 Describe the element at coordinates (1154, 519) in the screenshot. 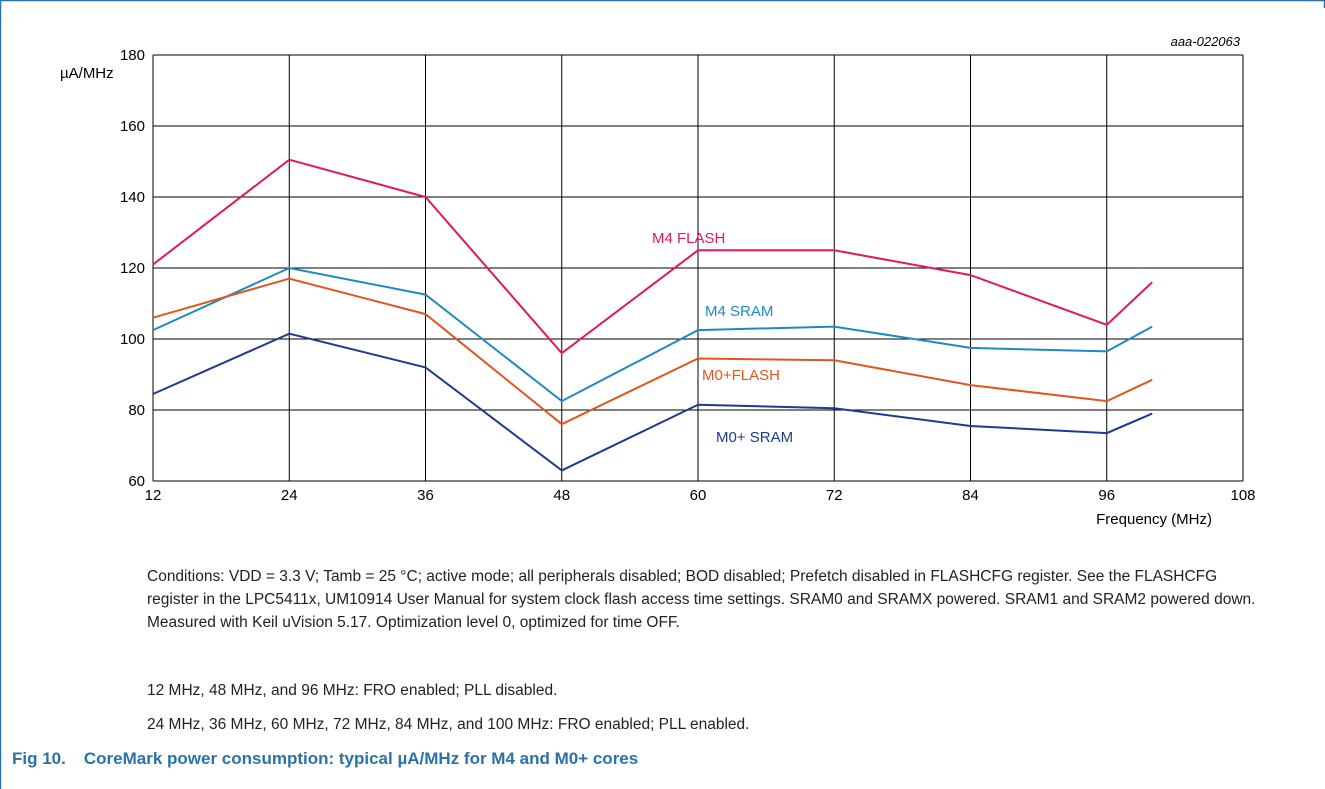

I see `x-axis-label: Frequency (MHz)` at that location.